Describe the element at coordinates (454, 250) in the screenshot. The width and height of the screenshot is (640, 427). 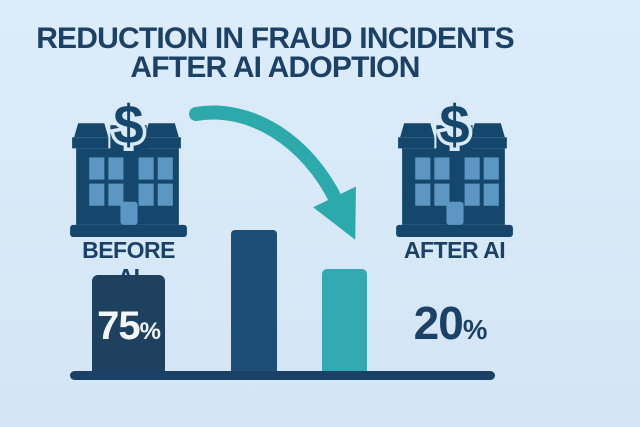
I see `after-ai-label: AFTER AI` at that location.